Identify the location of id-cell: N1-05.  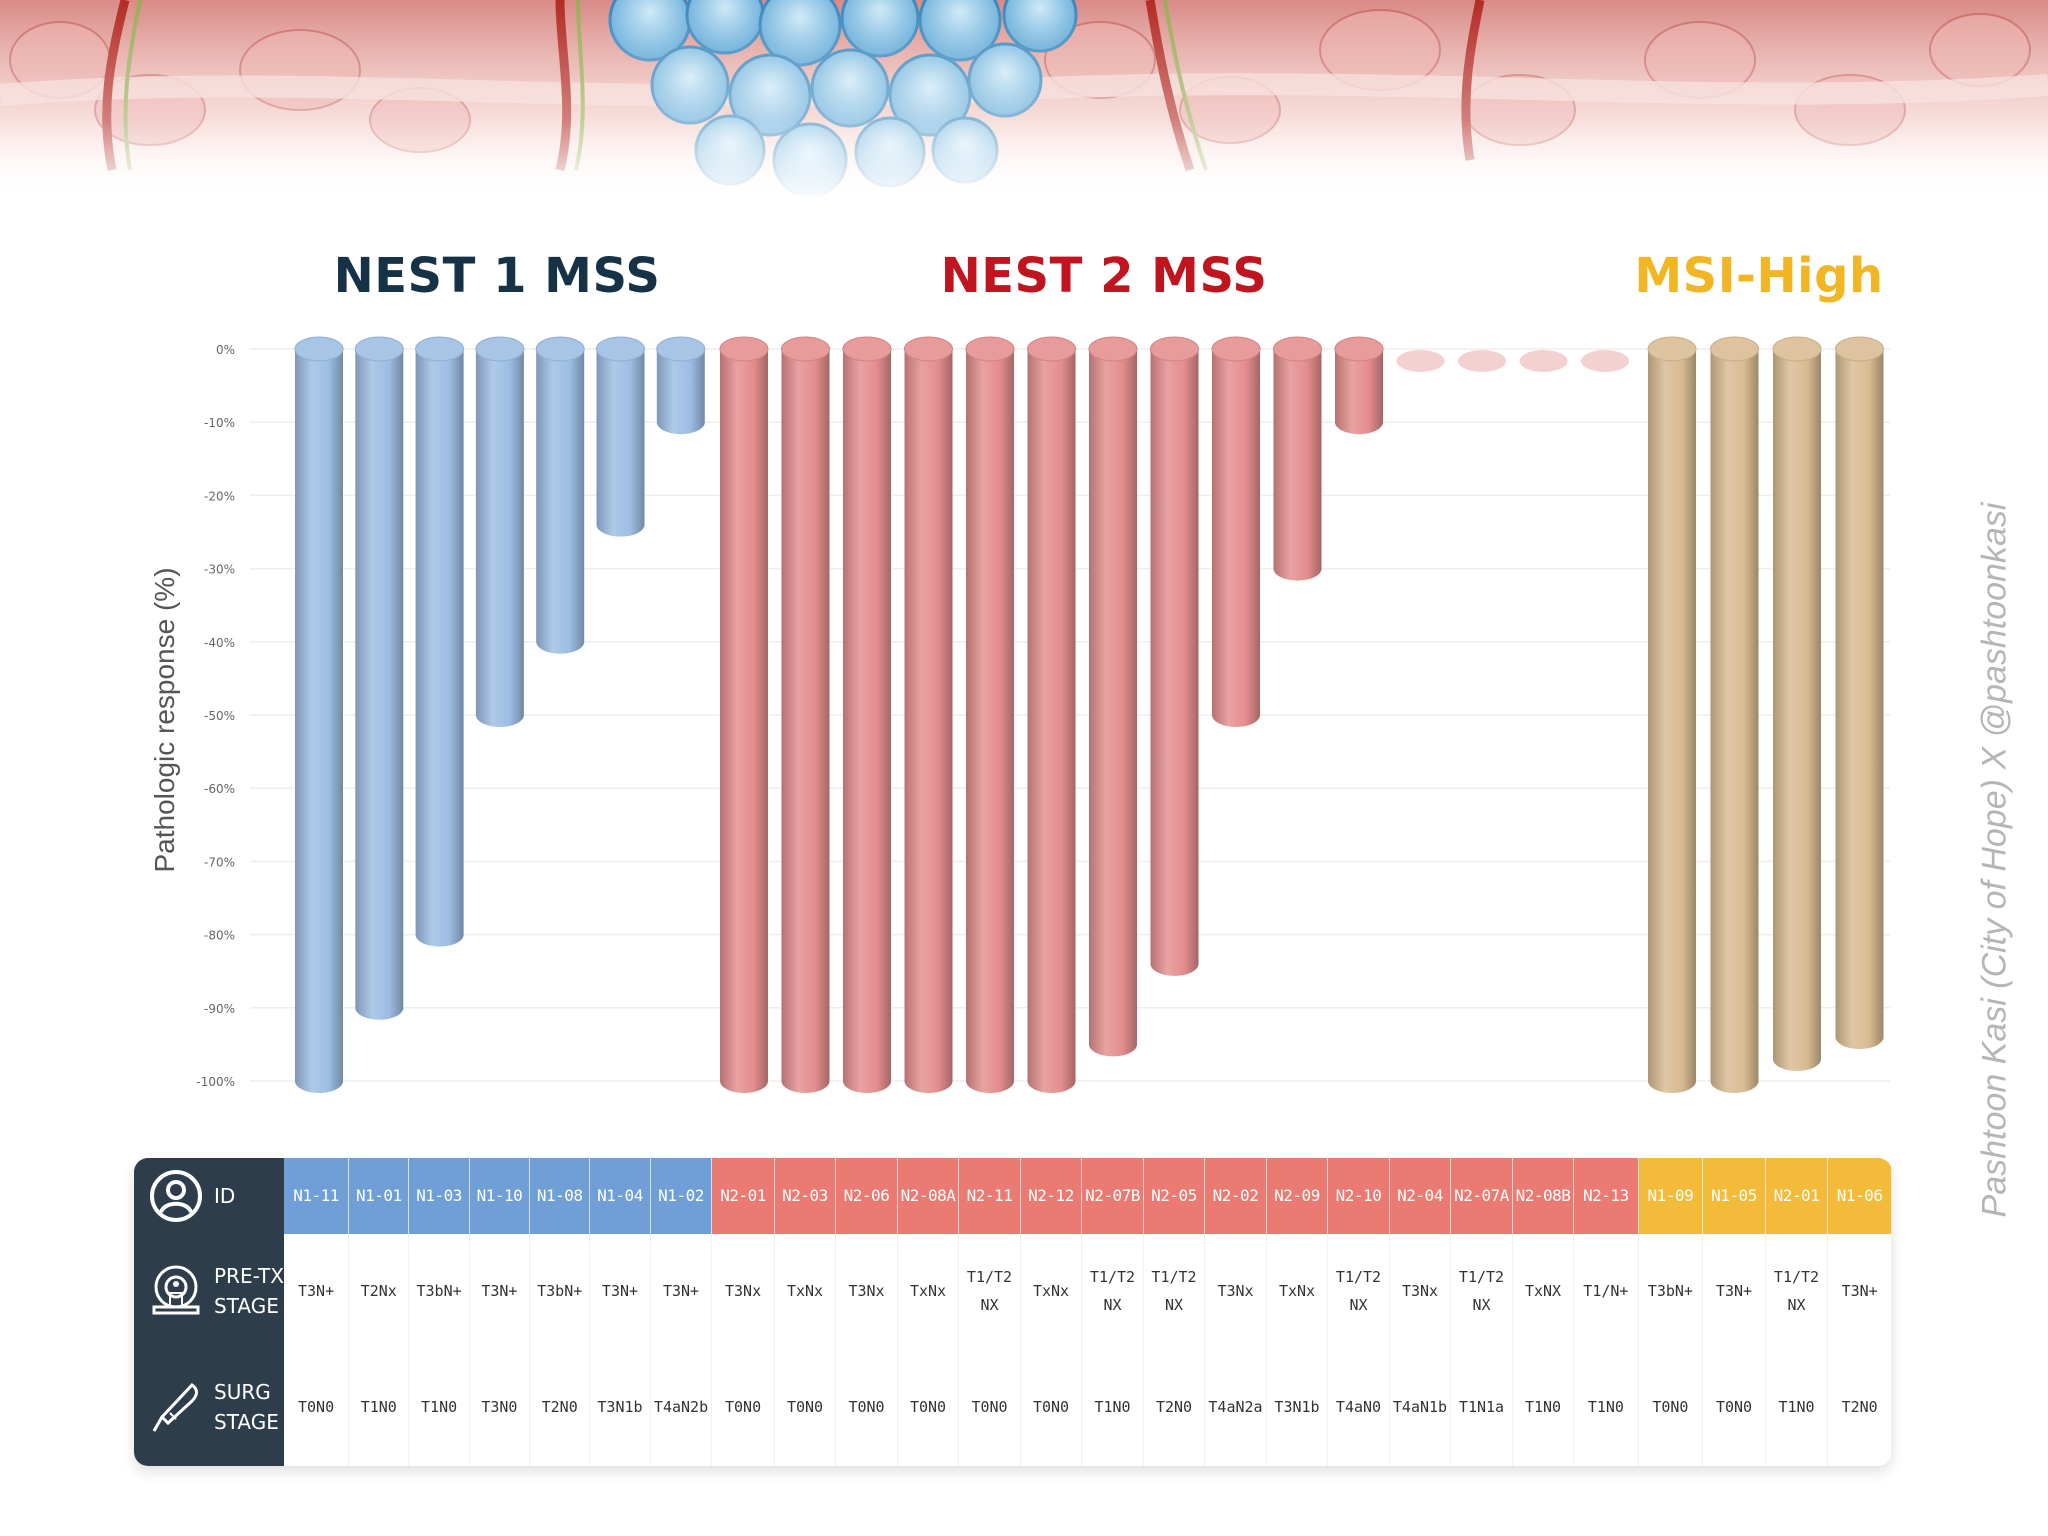
(1734, 1196).